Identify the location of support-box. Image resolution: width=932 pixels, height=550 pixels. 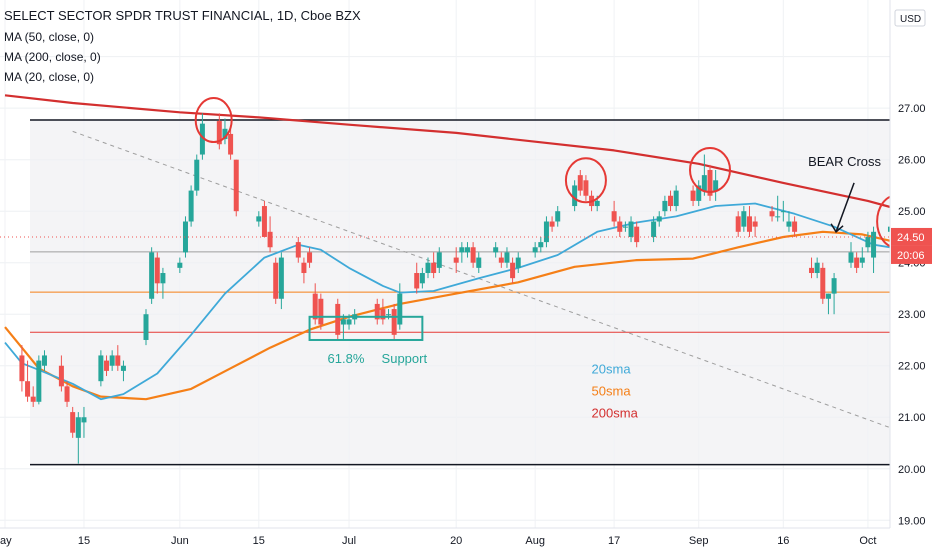
(366, 328).